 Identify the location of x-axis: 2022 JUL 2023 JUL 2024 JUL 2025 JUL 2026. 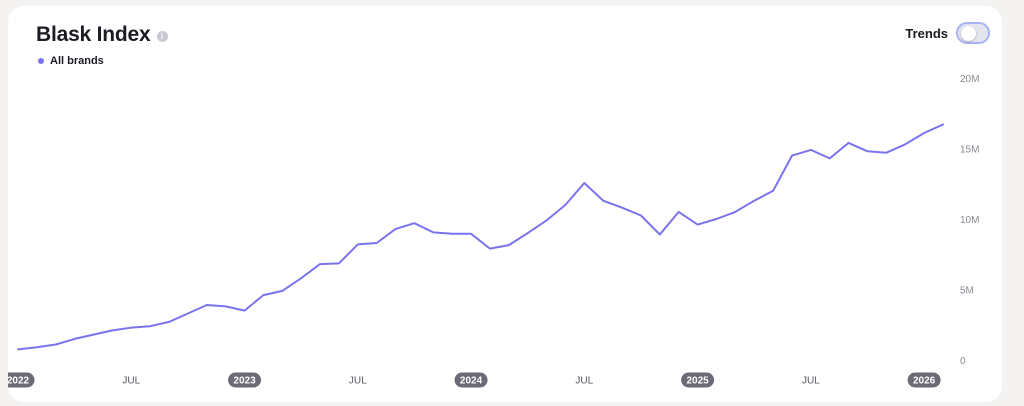
(474, 380).